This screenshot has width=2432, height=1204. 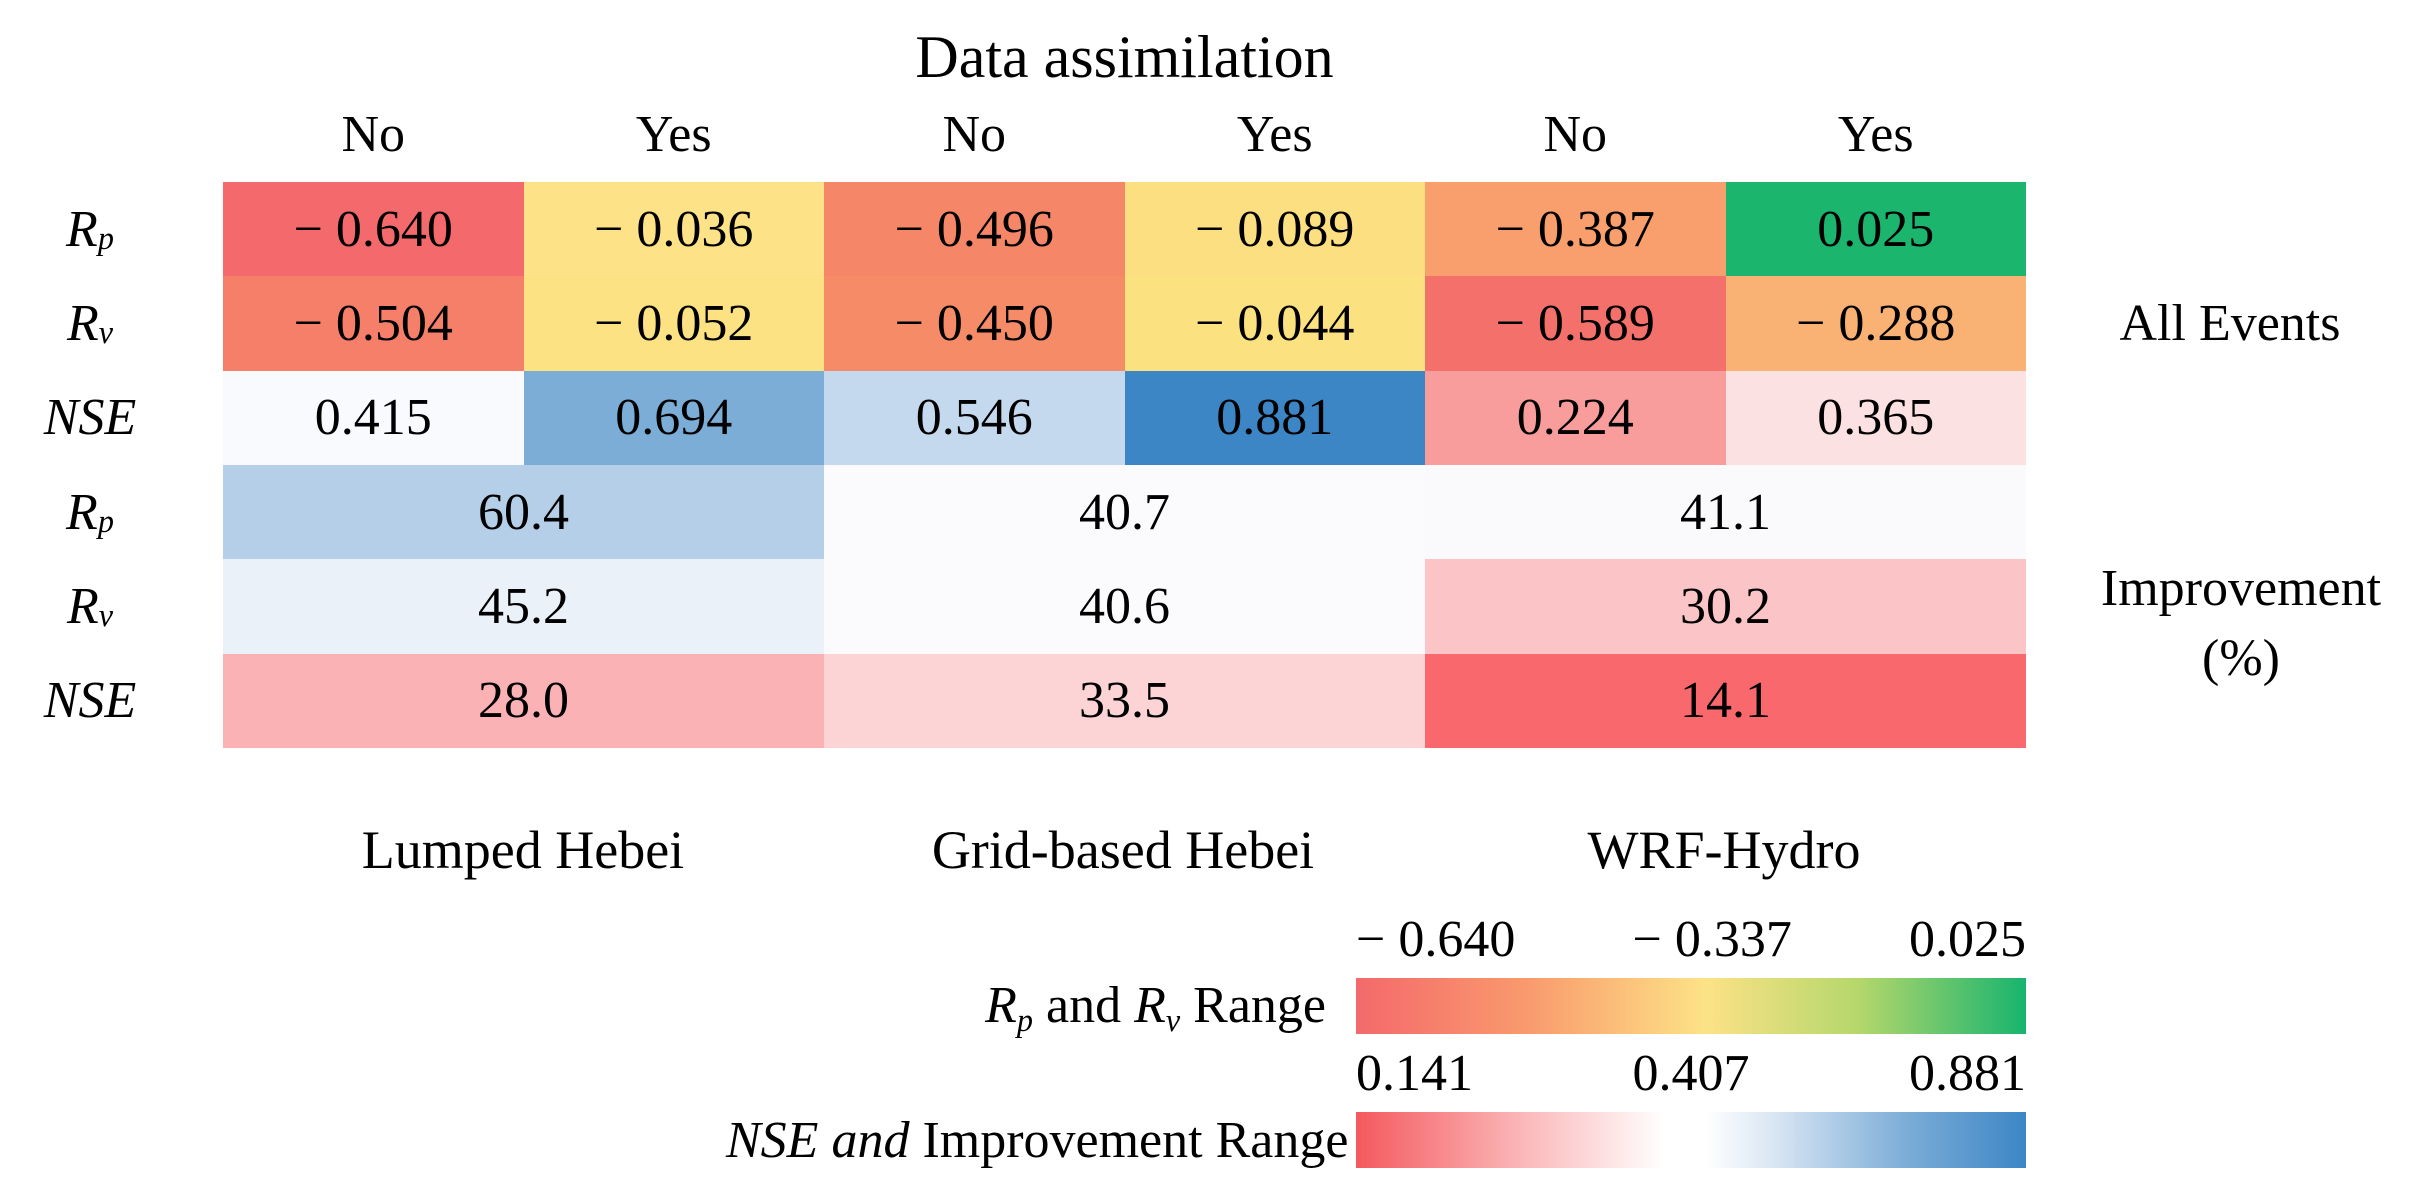 What do you see at coordinates (974, 417) in the screenshot?
I see `heatmap-cell: 0.546` at bounding box center [974, 417].